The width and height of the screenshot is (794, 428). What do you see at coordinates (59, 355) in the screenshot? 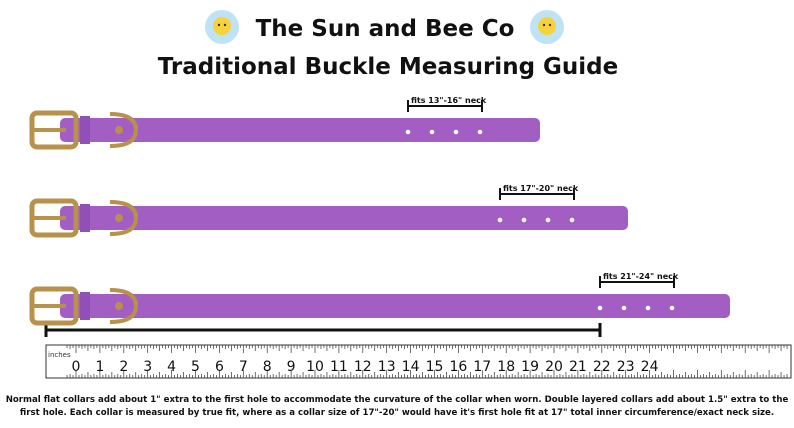
I see `ruler-unit: inches` at bounding box center [59, 355].